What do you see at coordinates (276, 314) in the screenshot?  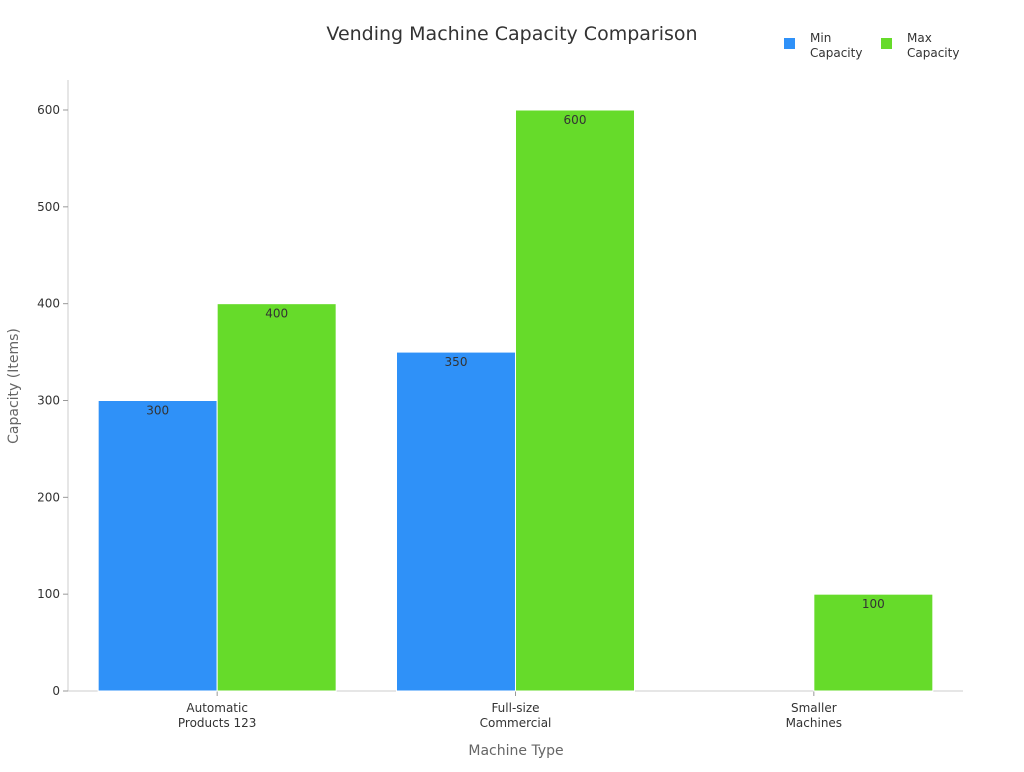 I see `data-label: 400` at bounding box center [276, 314].